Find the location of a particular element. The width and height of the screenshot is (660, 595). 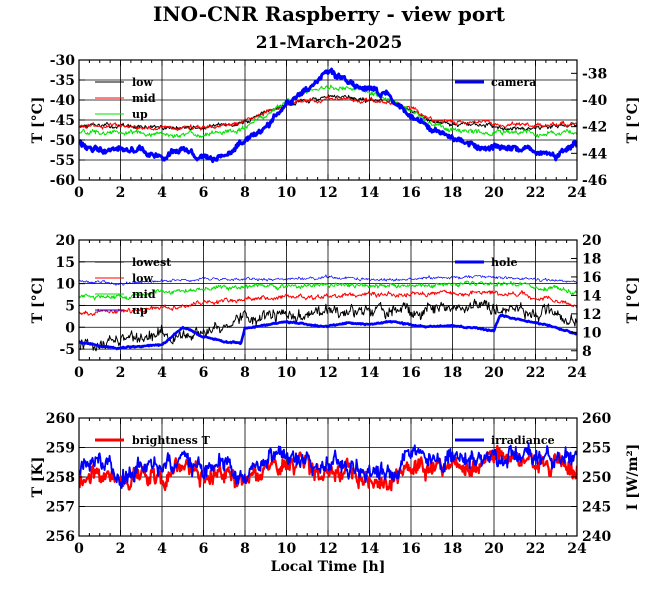

series-line-low is located at coordinates (328, 303).